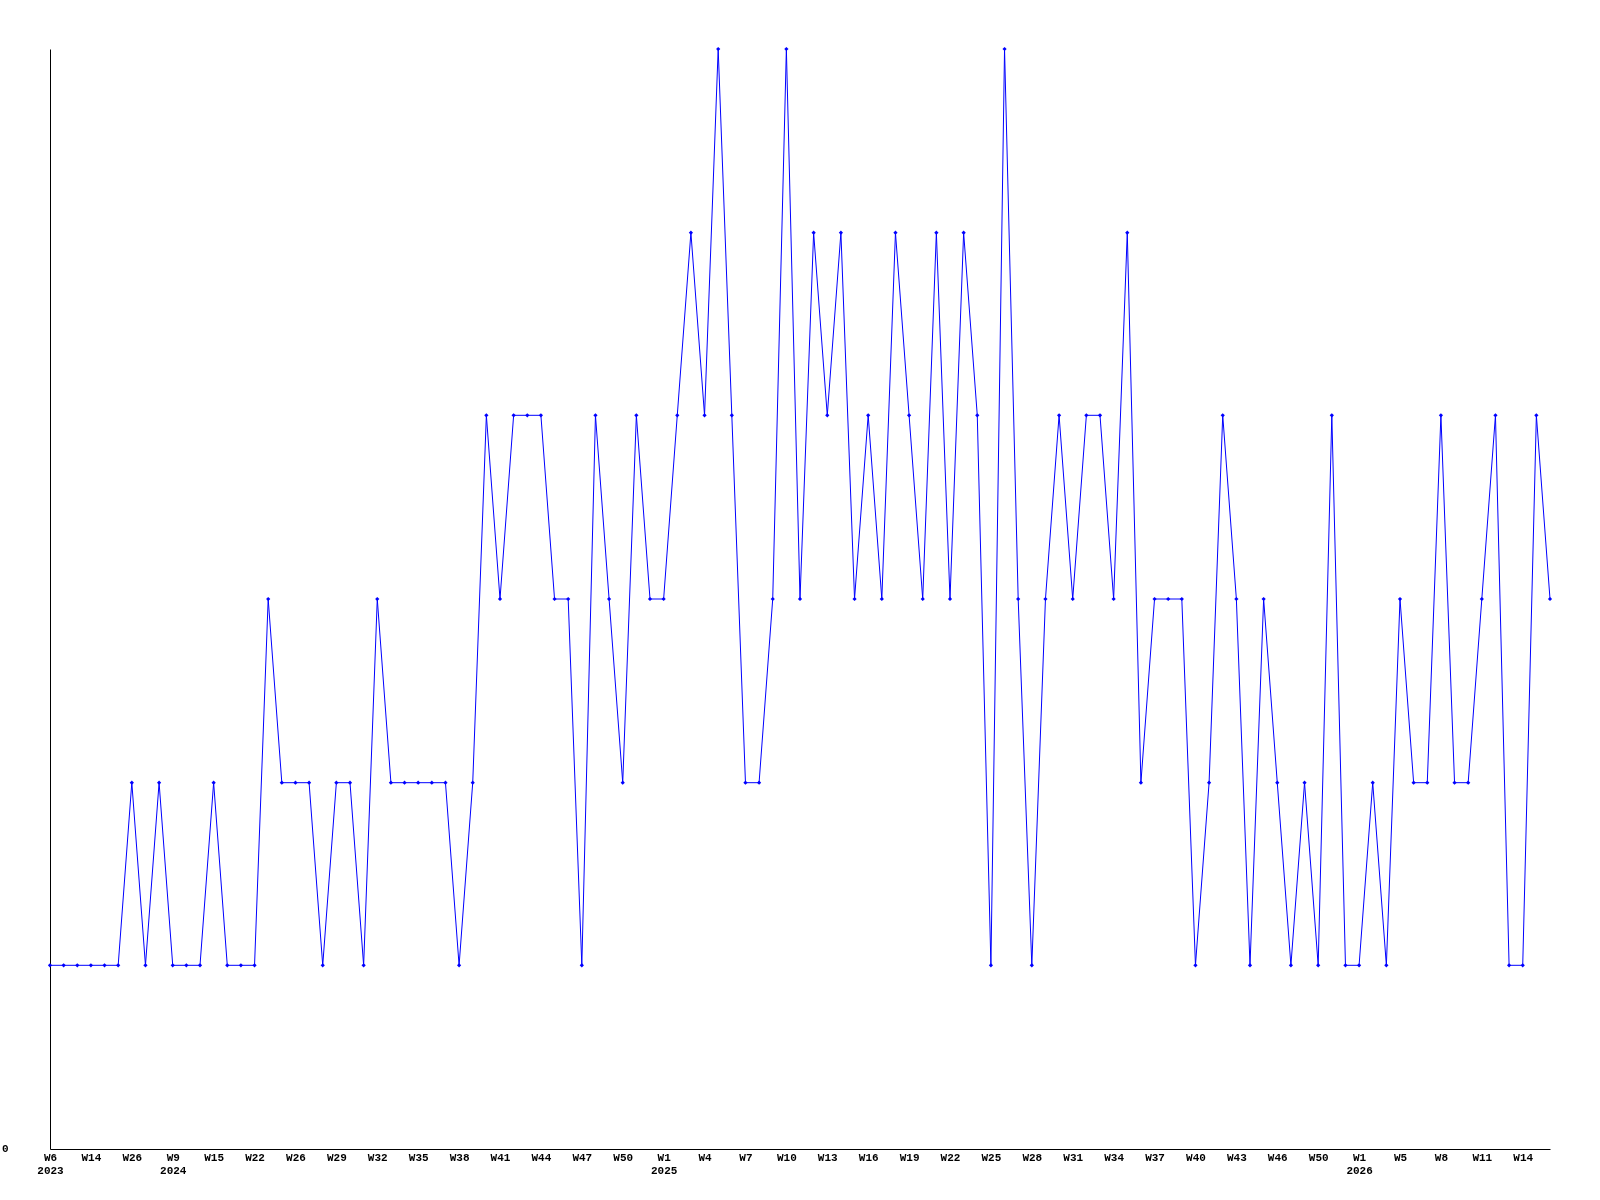  I want to click on x-tick-label: W46, so click(1277, 1157).